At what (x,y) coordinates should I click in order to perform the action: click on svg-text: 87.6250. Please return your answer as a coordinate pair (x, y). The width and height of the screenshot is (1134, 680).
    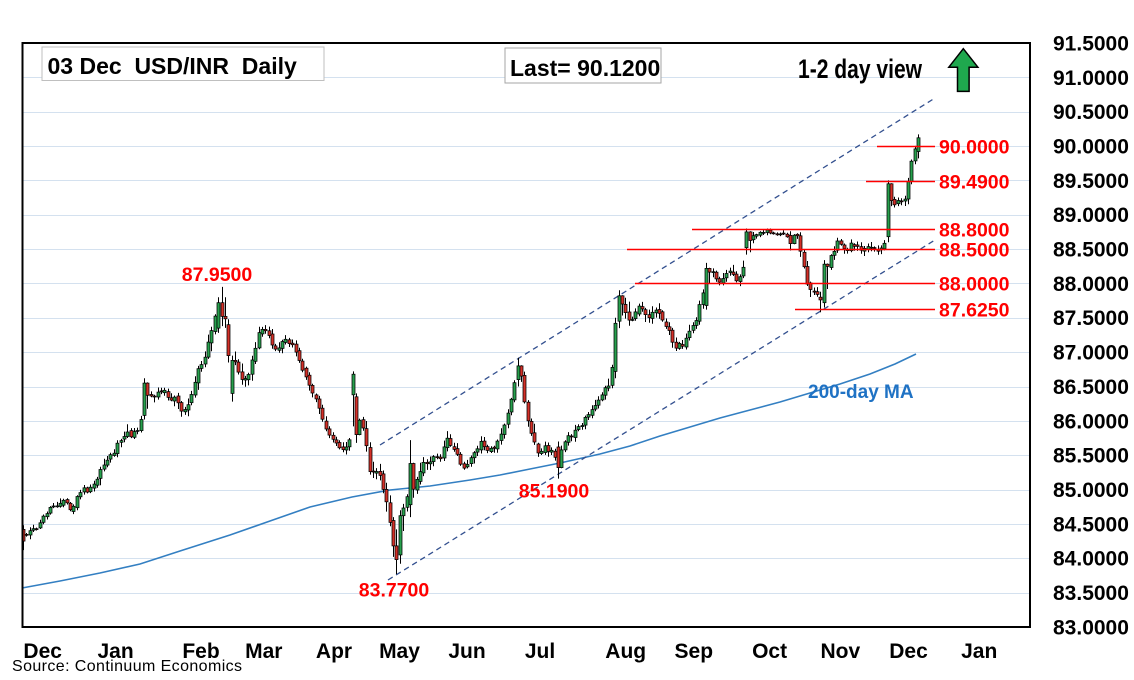
    Looking at the image, I should click on (974, 310).